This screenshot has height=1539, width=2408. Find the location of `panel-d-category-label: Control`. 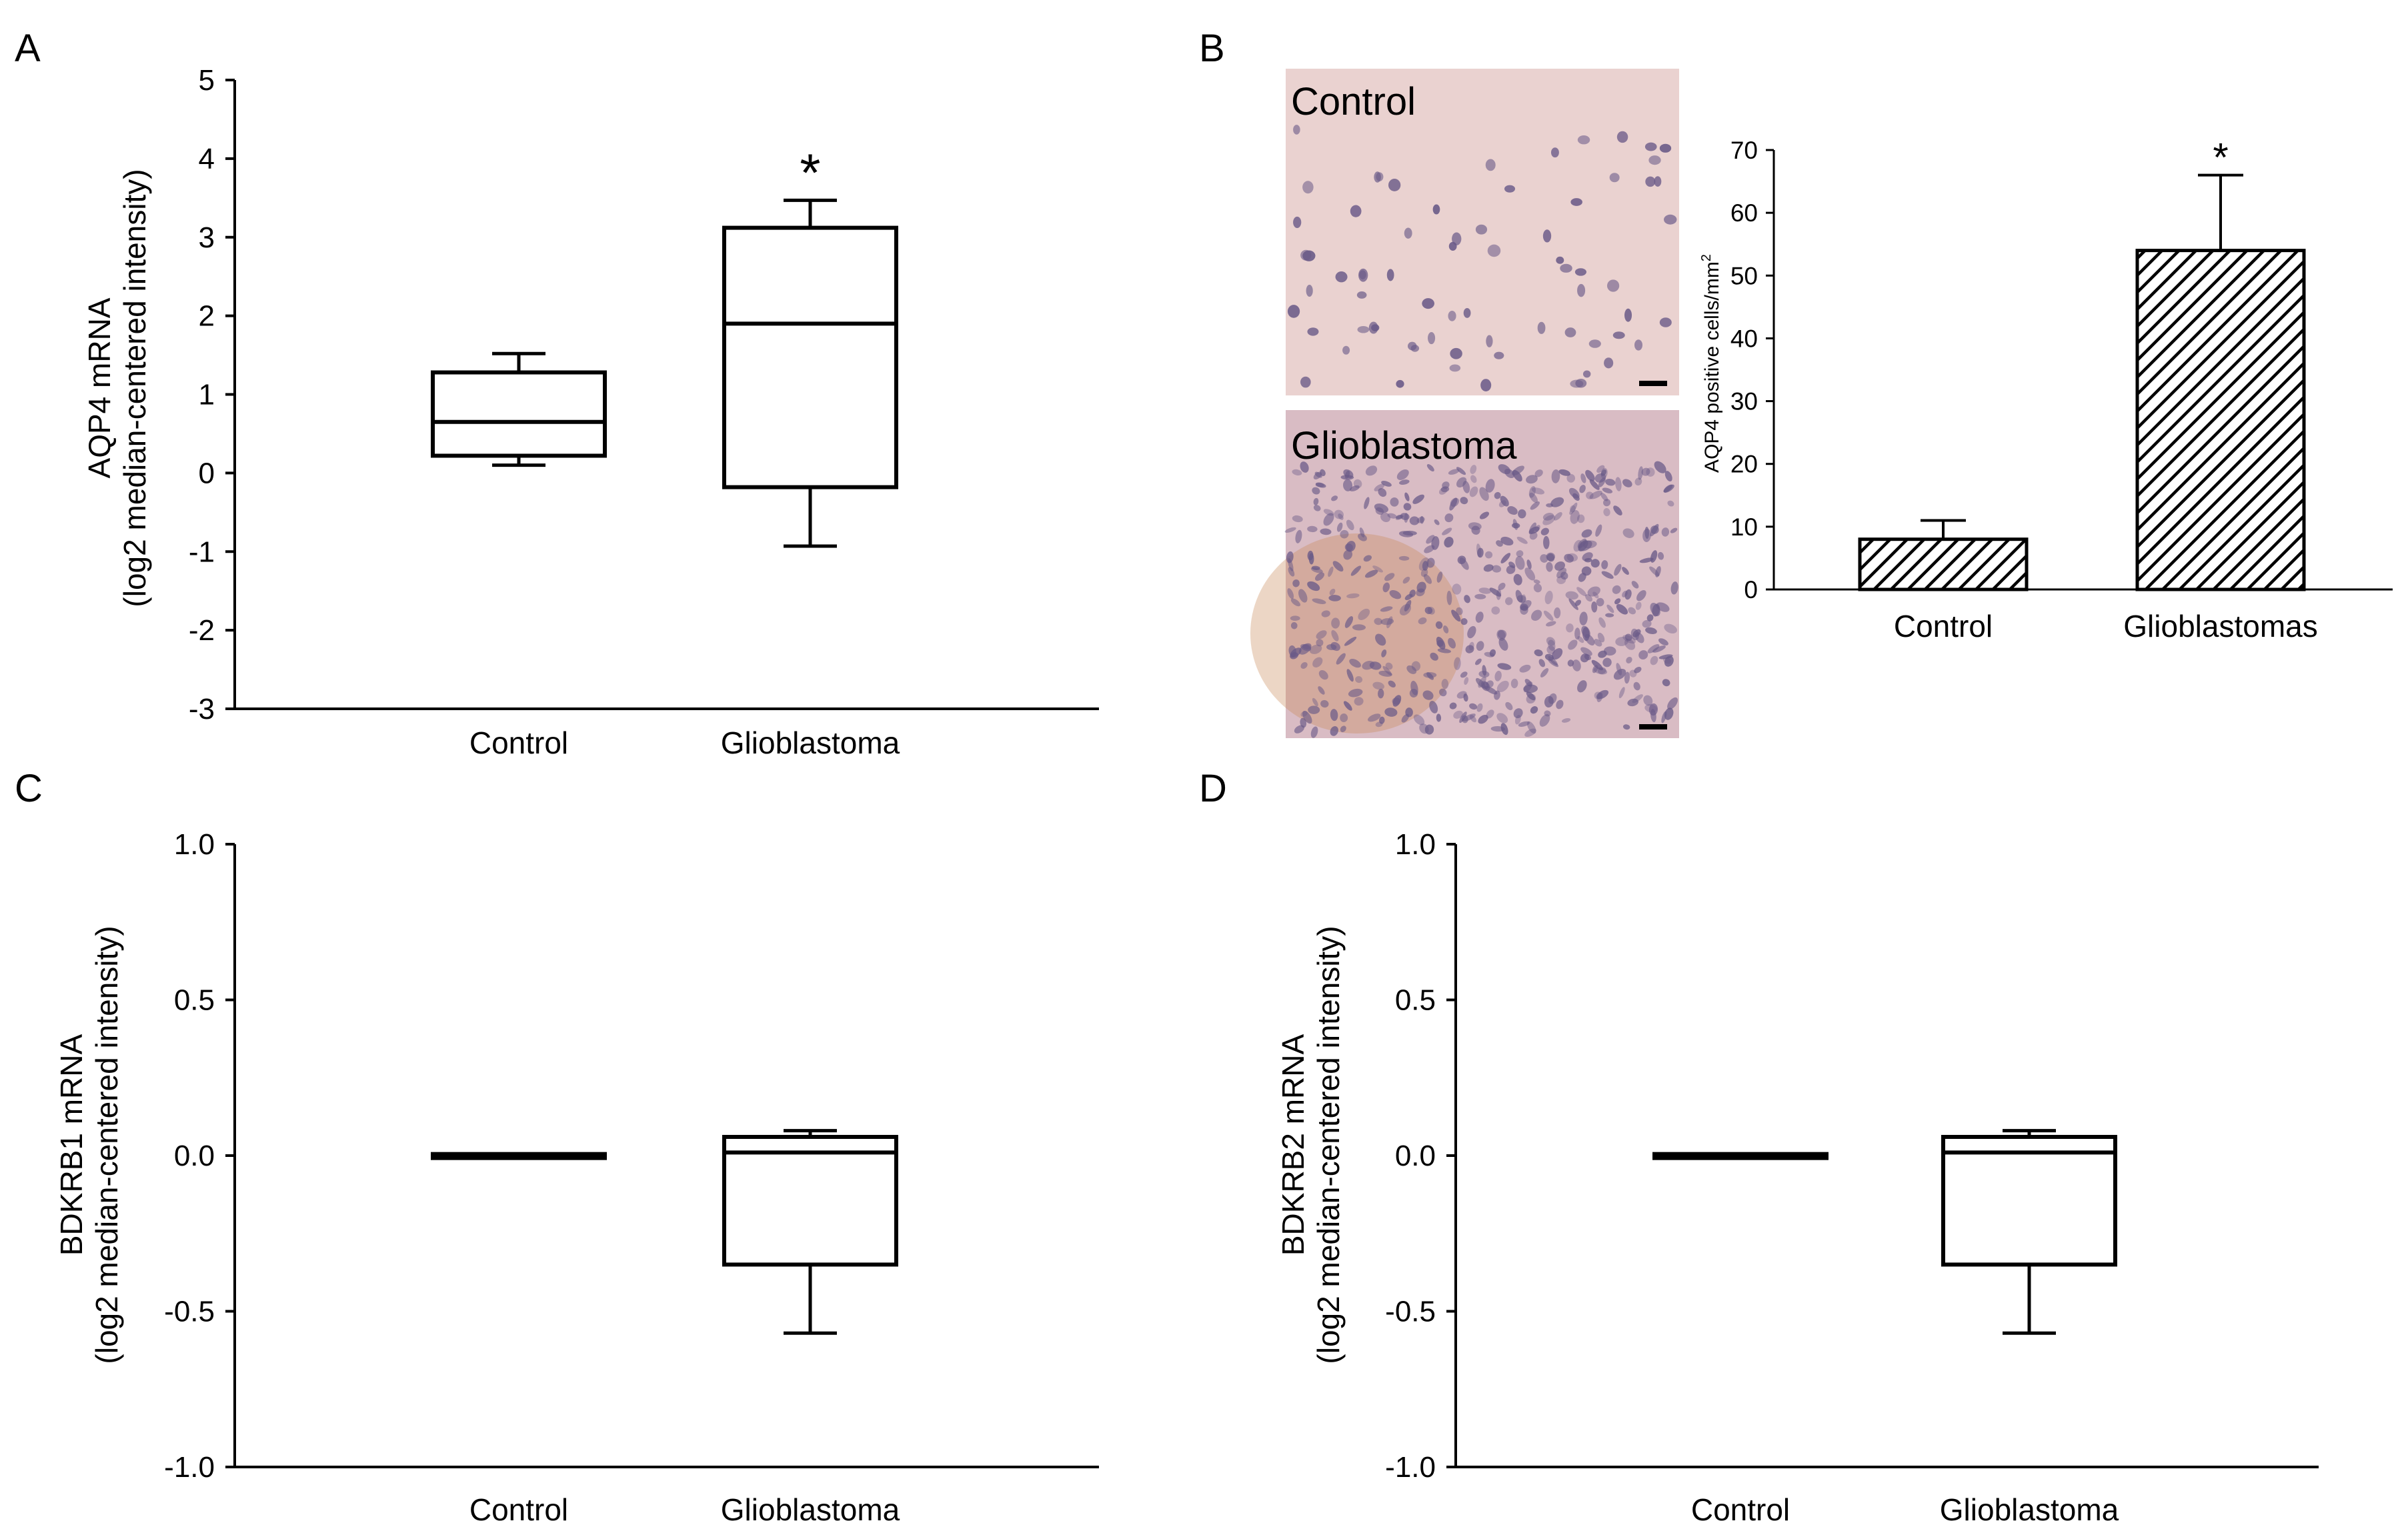

panel-d-category-label: Control is located at coordinates (1741, 1509).